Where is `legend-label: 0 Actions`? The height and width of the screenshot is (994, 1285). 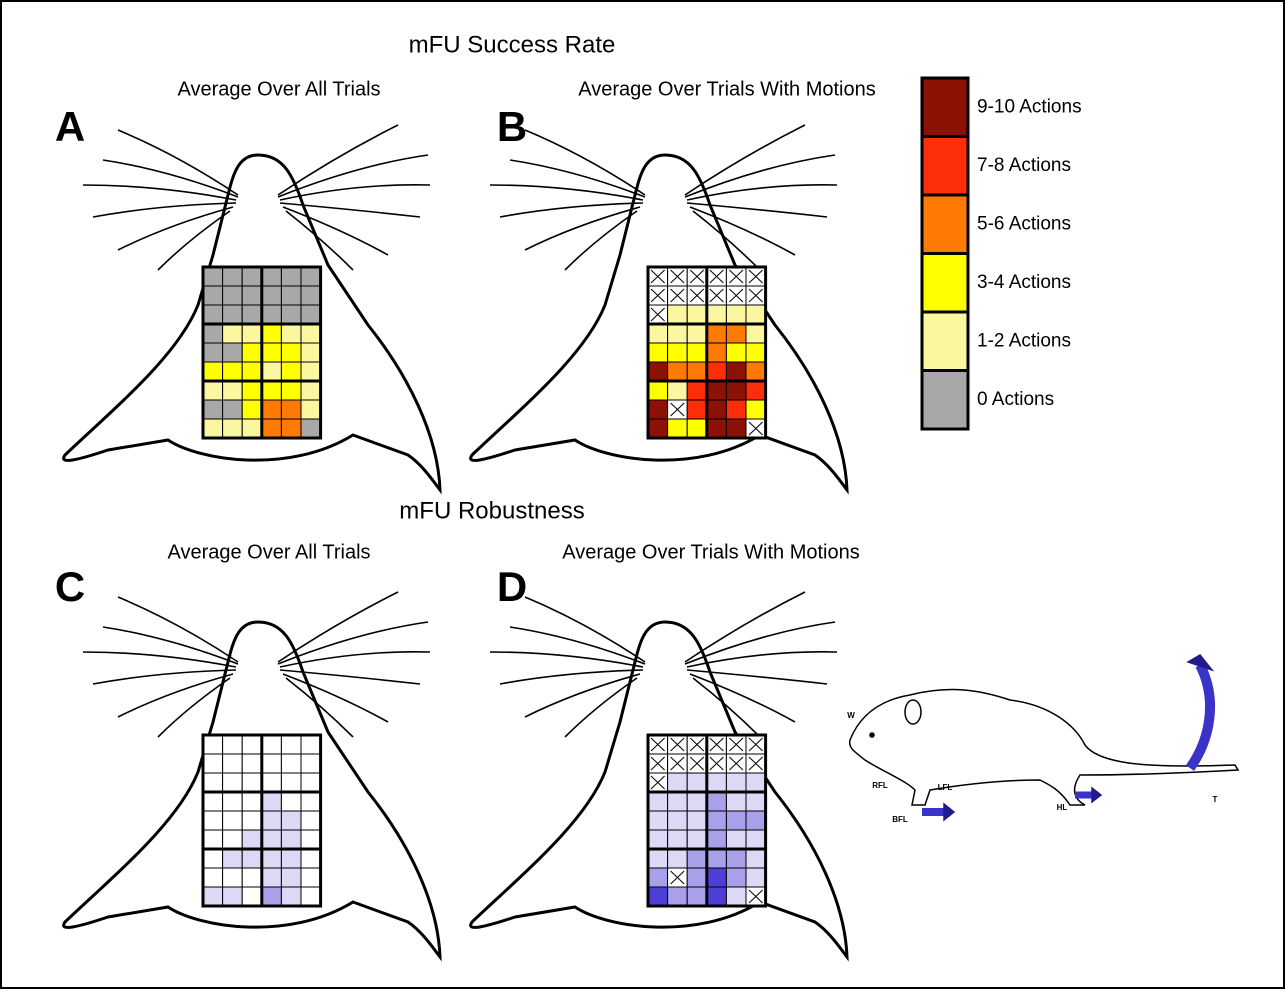
legend-label: 0 Actions is located at coordinates (1015, 399).